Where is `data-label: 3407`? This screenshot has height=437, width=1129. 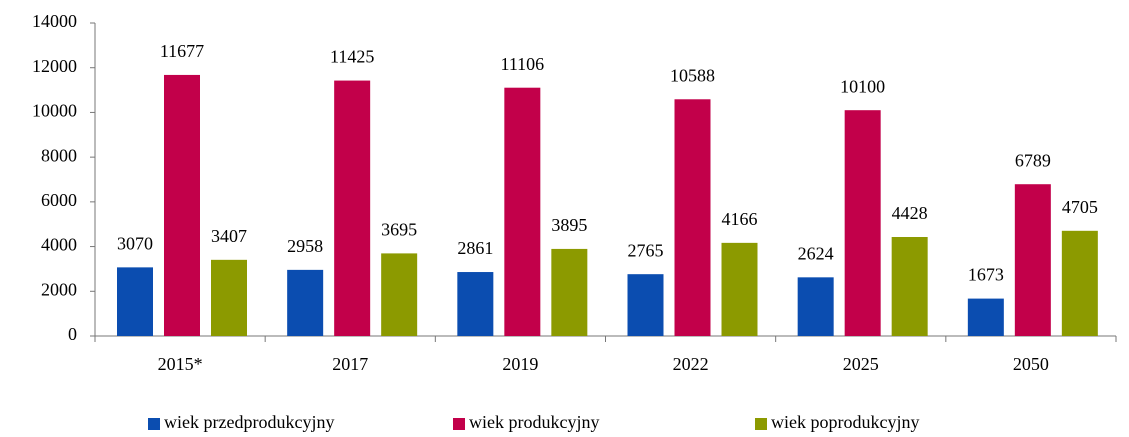
data-label: 3407 is located at coordinates (229, 236).